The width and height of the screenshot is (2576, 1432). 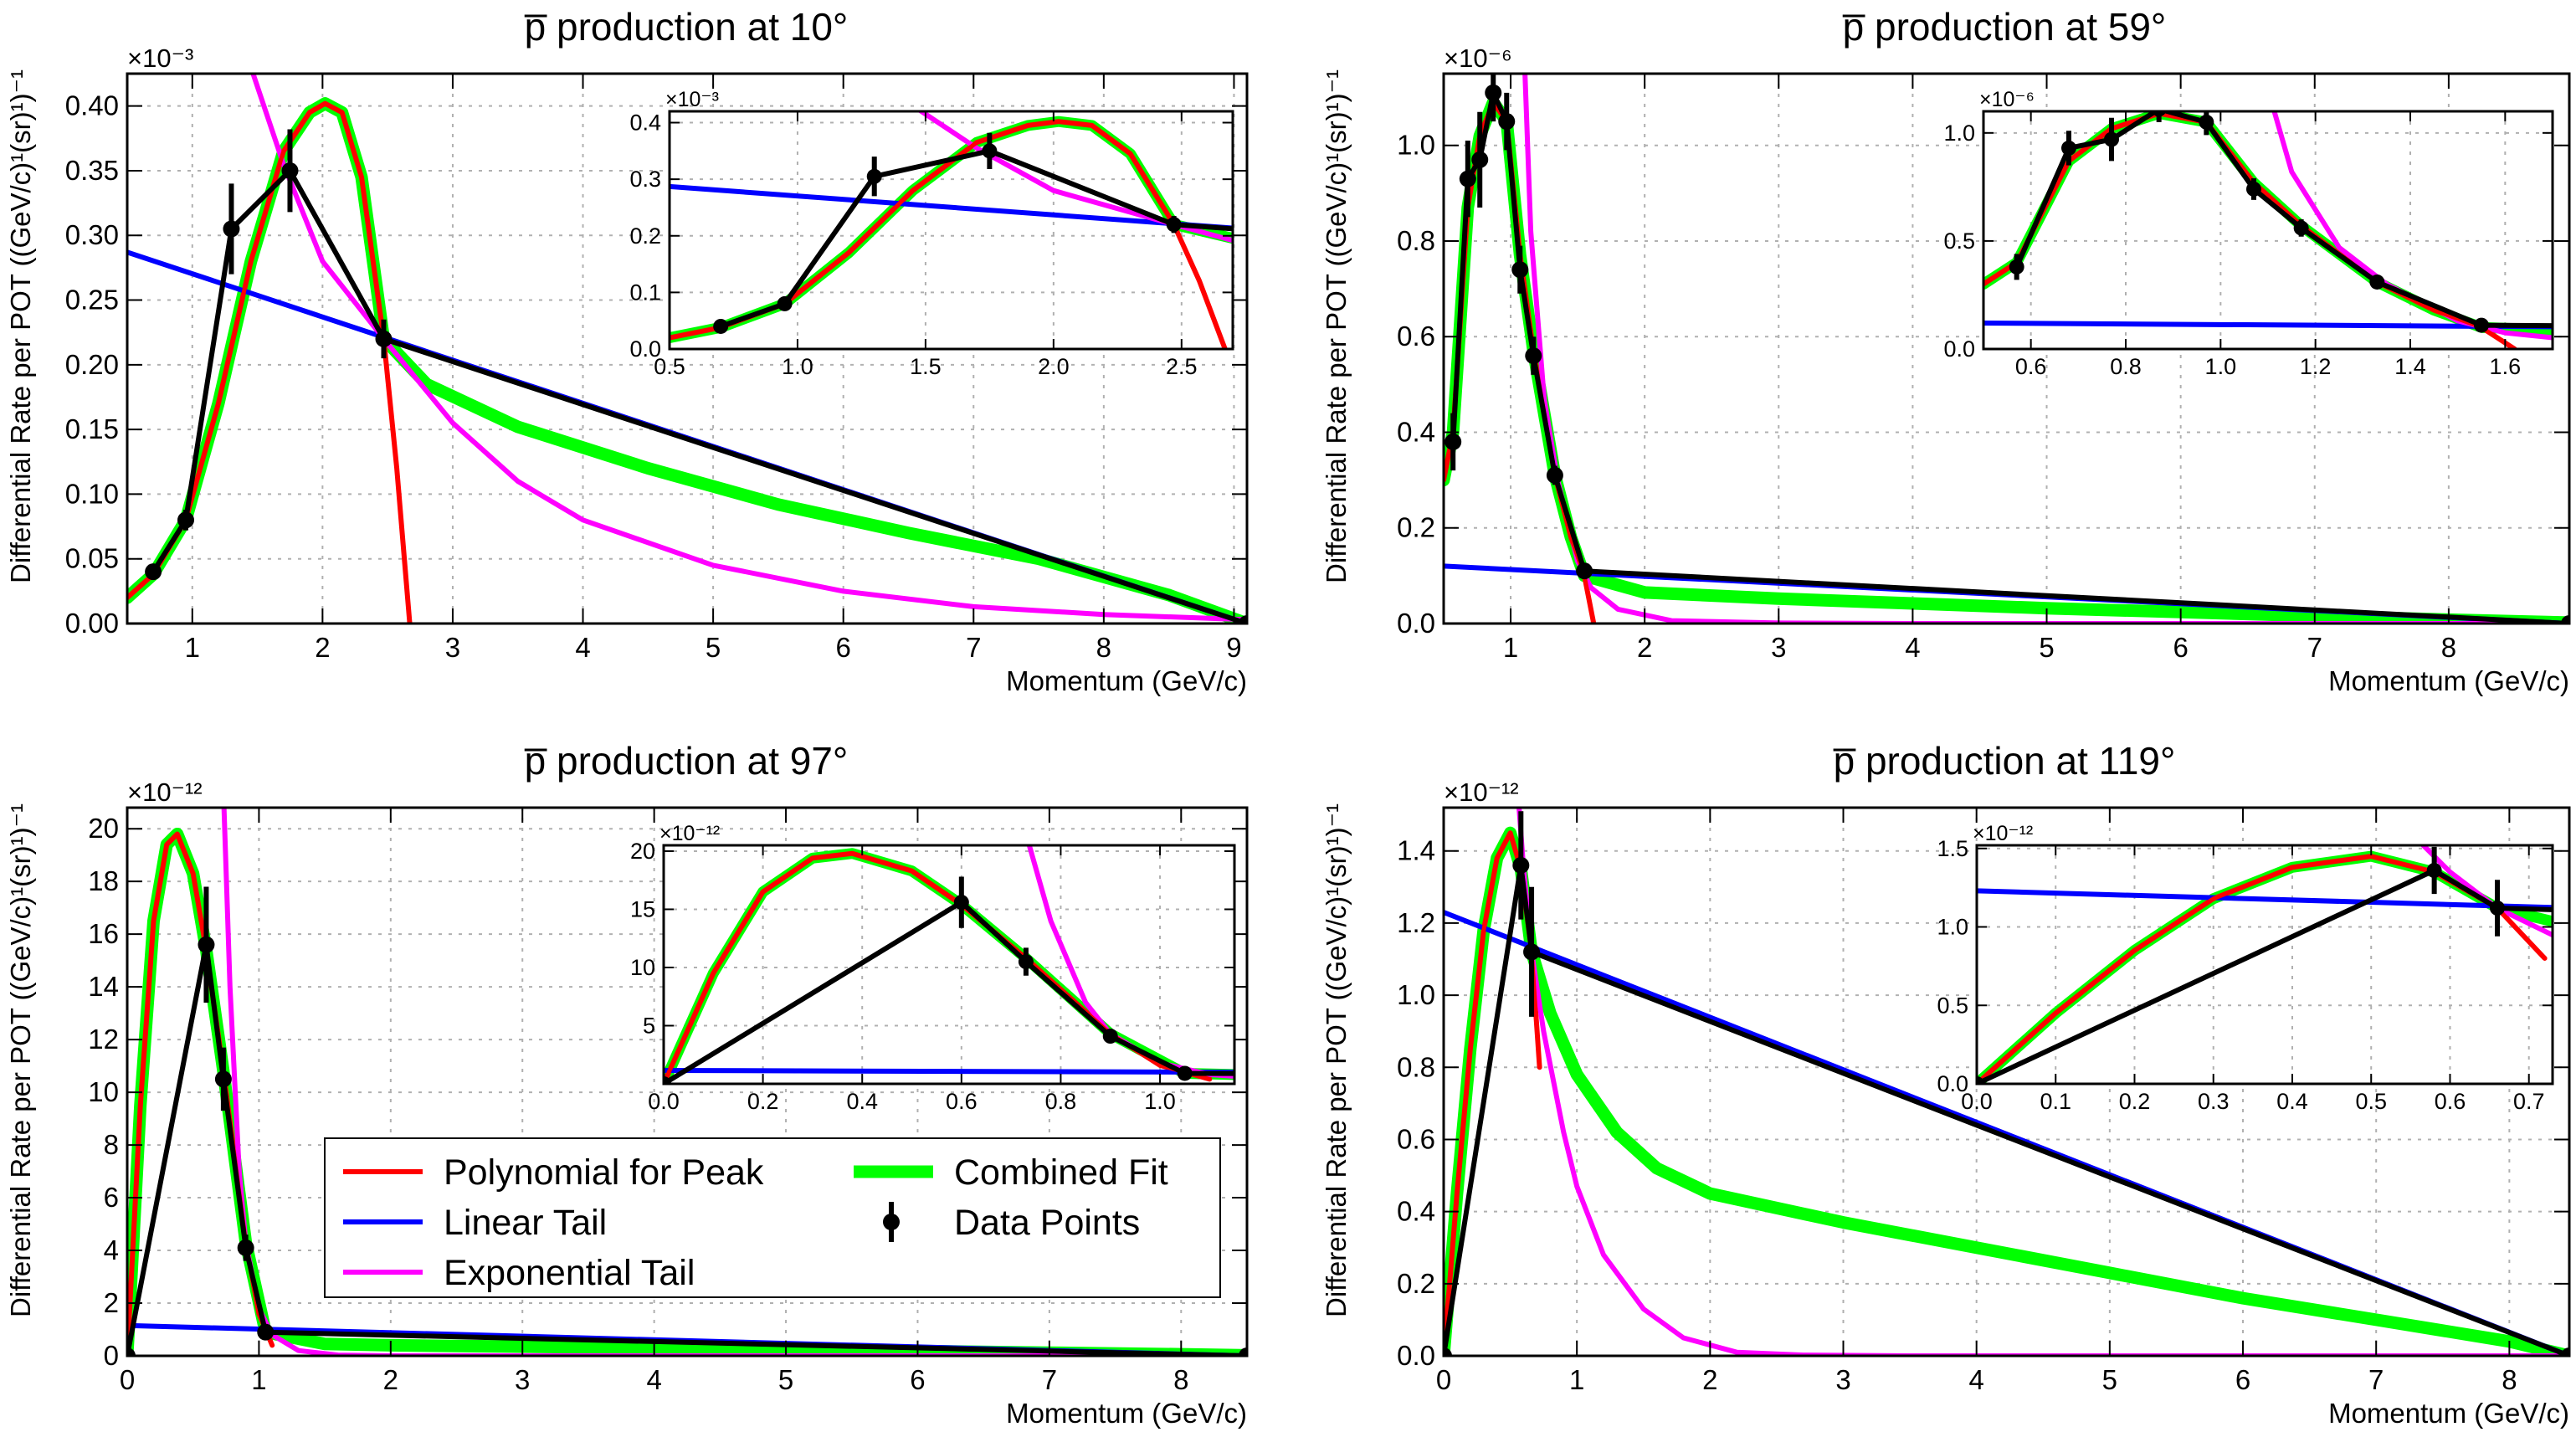 I want to click on inset-1: 0.6 0.8 1.0 1.2 1.4 1.60.00.51.0×10⁻⁶, so click(x=2248, y=233).